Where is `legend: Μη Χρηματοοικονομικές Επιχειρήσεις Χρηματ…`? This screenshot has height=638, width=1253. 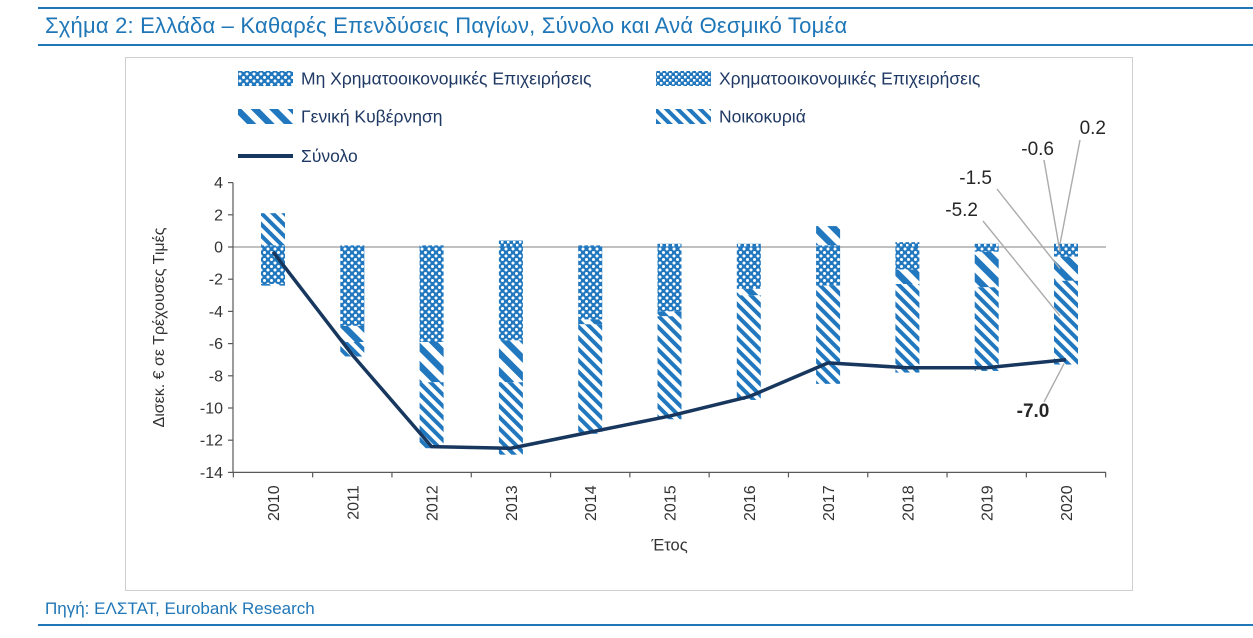 legend: Μη Χρηματοοικονομικές Επιχειρήσεις Χρηματ… is located at coordinates (609, 117).